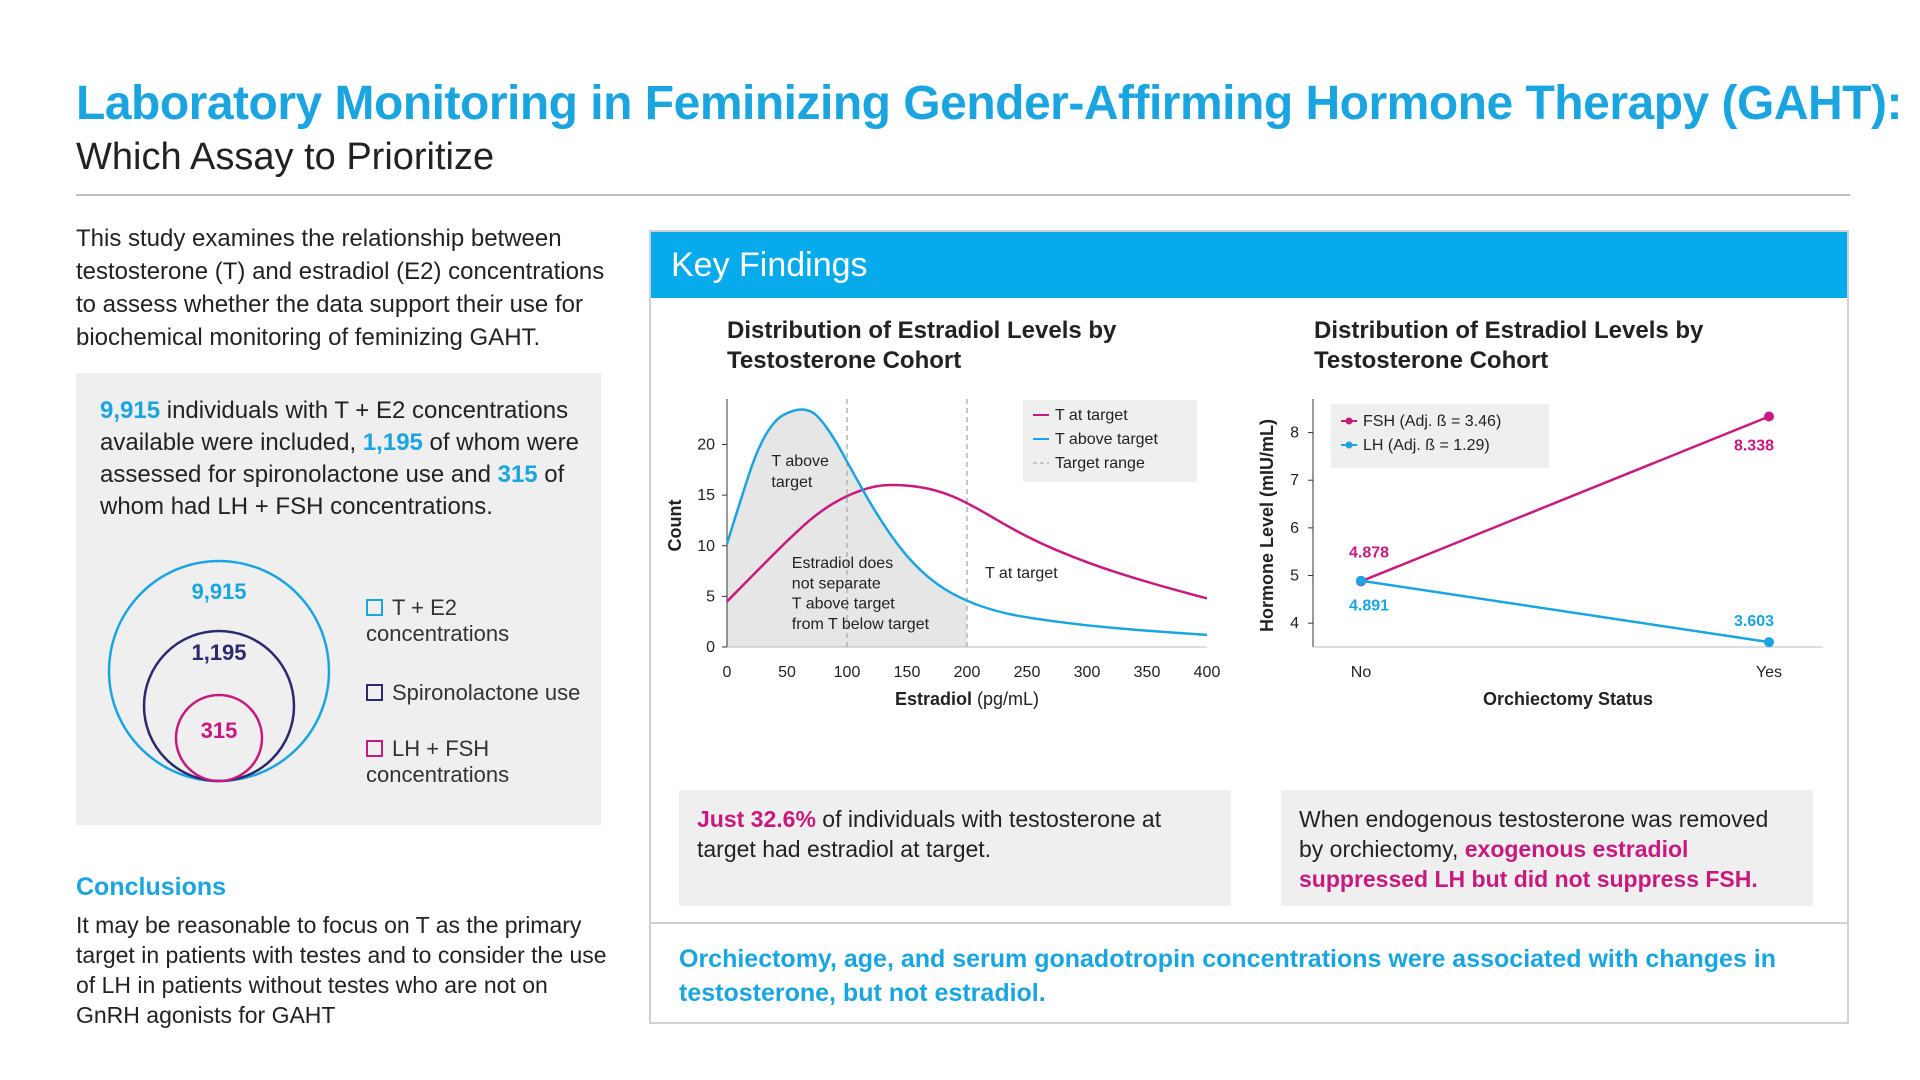 The height and width of the screenshot is (1080, 1920). Describe the element at coordinates (219, 730) in the screenshot. I see `venn-inner-label: 315` at that location.